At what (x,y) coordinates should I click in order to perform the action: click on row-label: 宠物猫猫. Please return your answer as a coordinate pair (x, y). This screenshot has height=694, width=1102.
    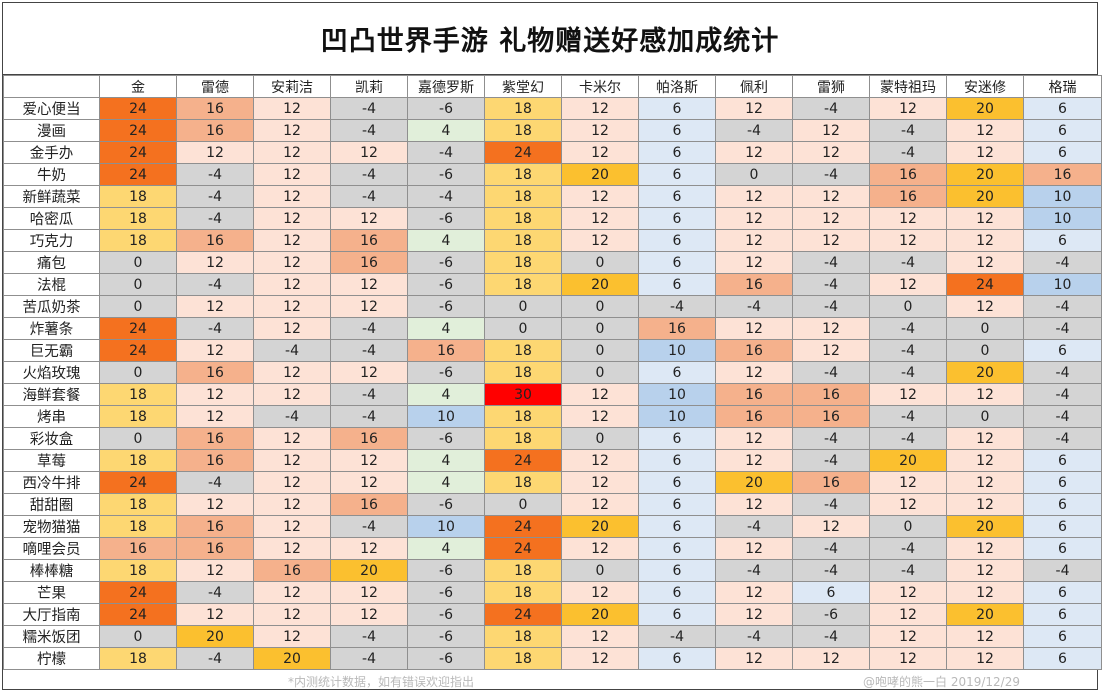
    Looking at the image, I should click on (51, 526).